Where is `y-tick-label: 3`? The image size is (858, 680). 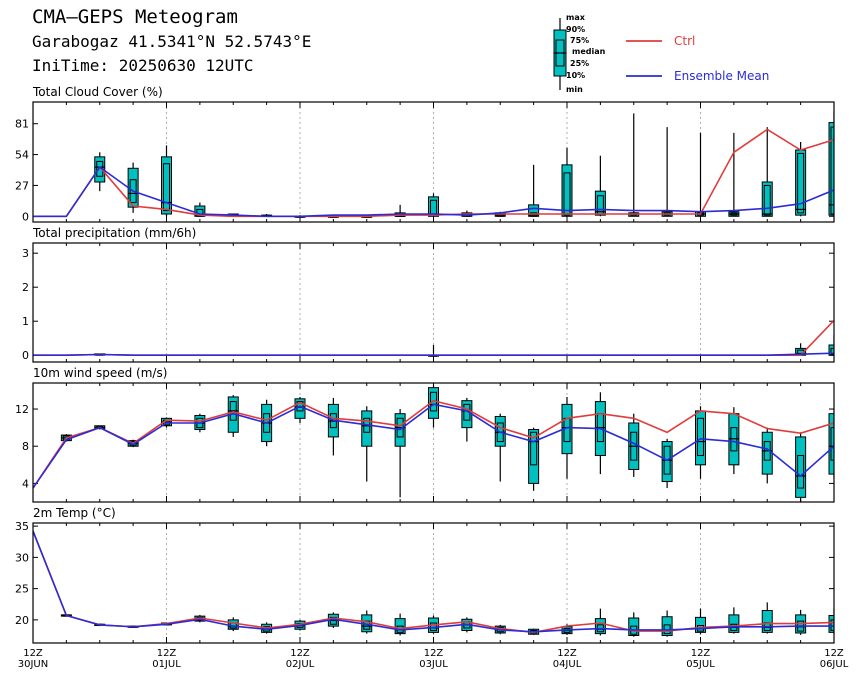 y-tick-label: 3 is located at coordinates (25, 253).